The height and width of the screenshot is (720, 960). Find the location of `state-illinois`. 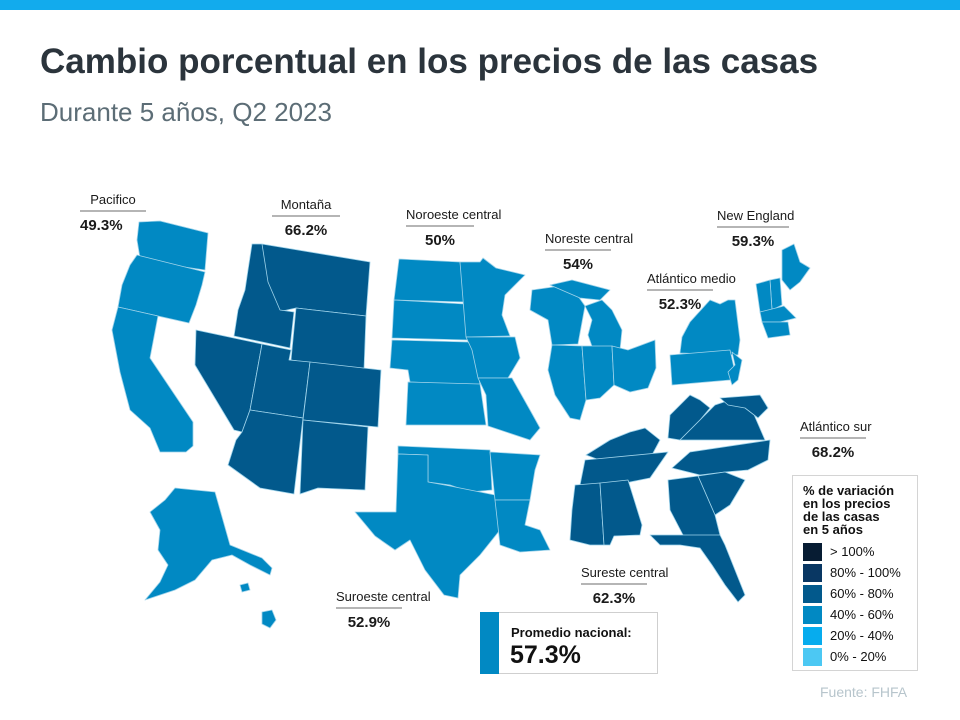

state-illinois is located at coordinates (567, 382).